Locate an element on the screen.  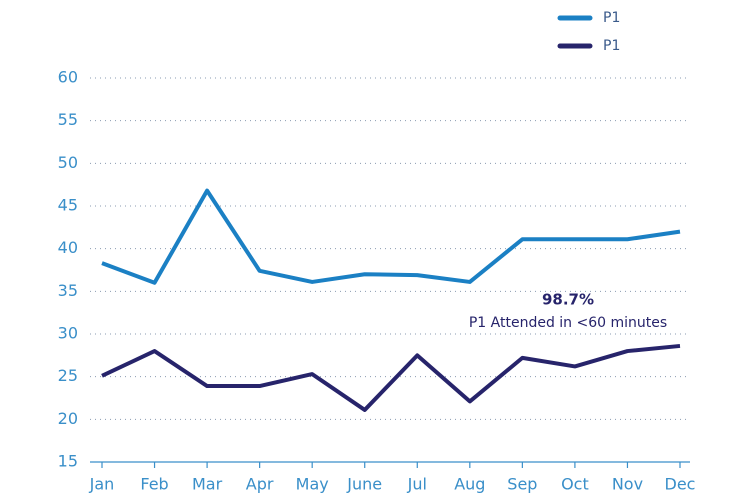
x-tick-label: Oct is located at coordinates (575, 484).